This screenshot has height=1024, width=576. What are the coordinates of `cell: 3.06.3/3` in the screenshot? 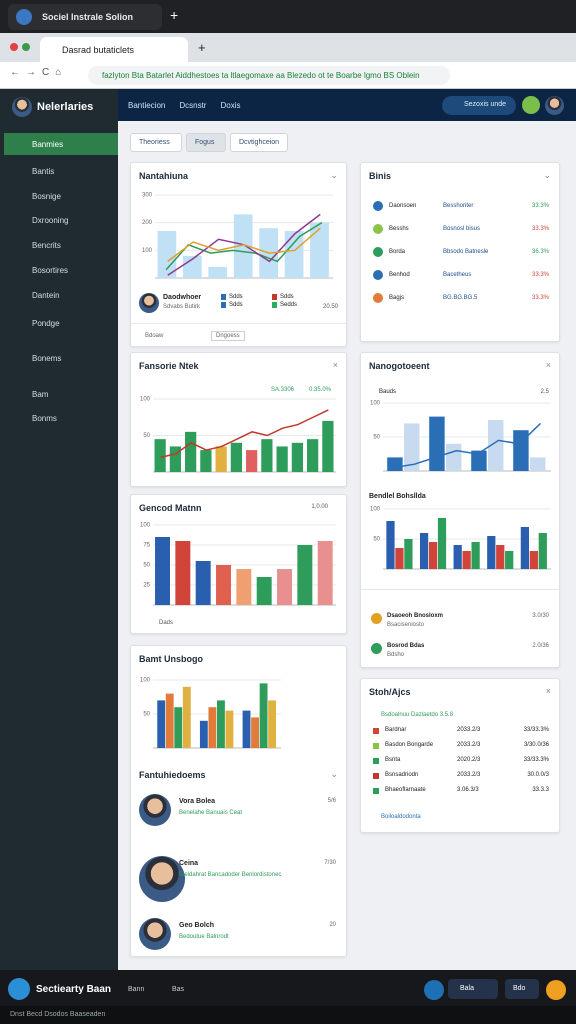 It's located at (468, 790).